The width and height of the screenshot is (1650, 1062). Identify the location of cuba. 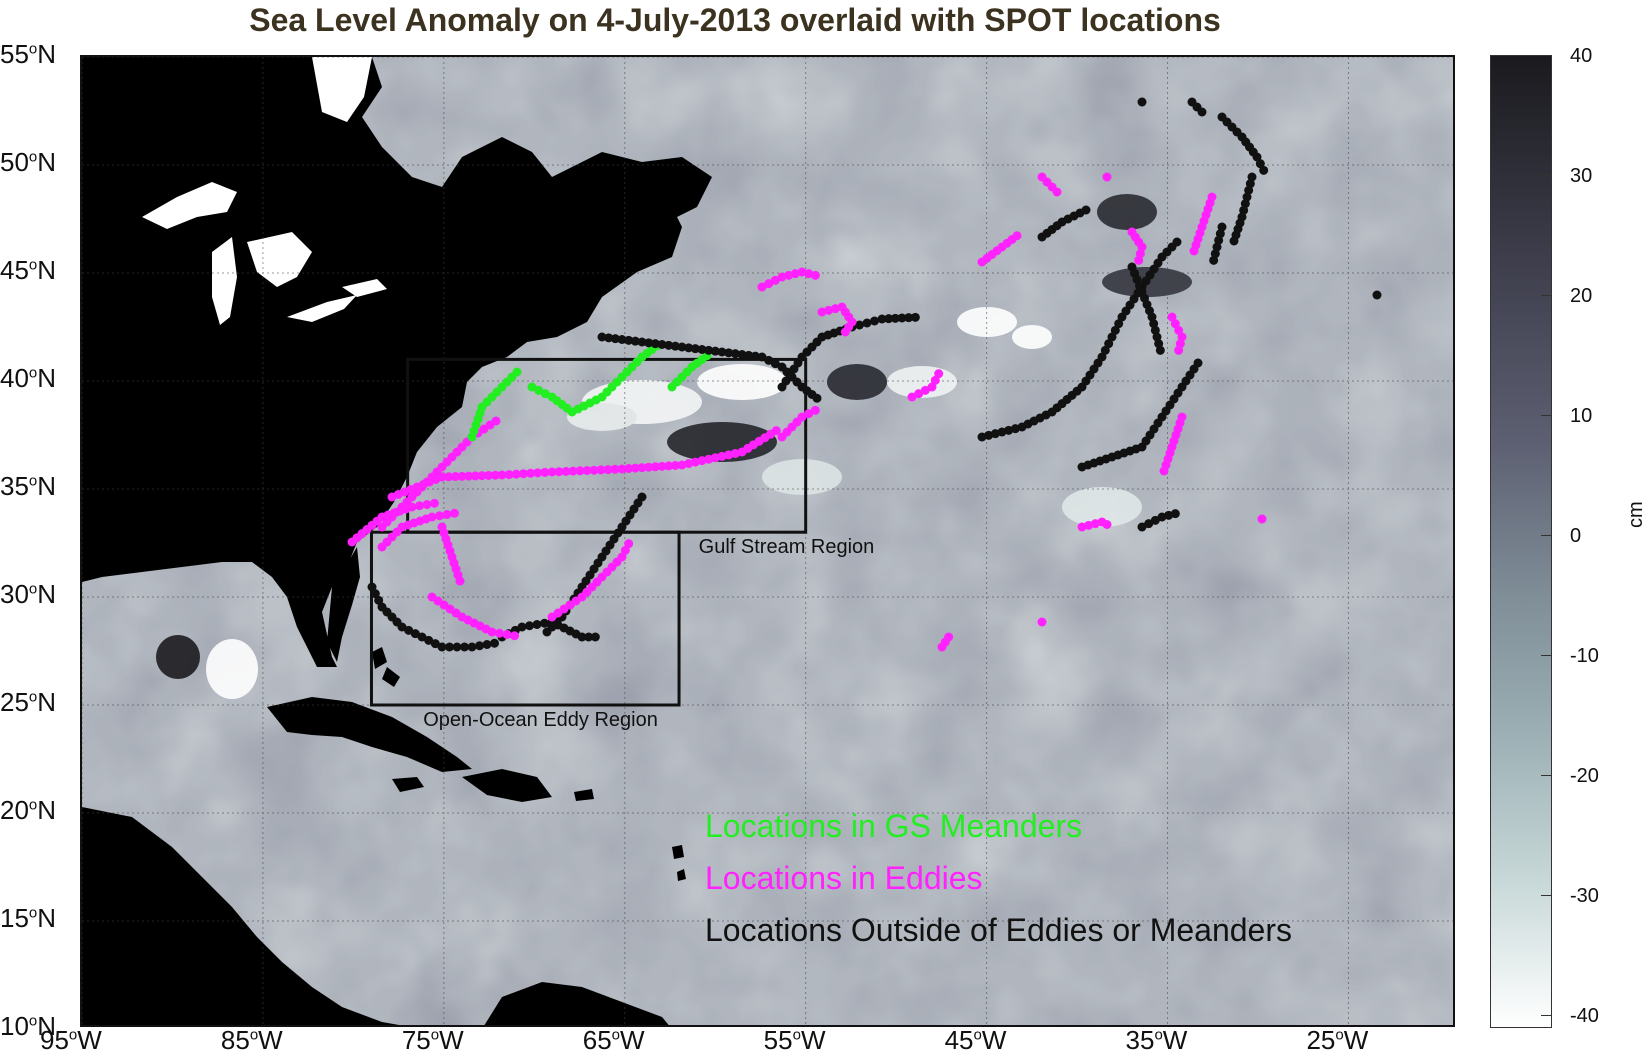
(369, 734).